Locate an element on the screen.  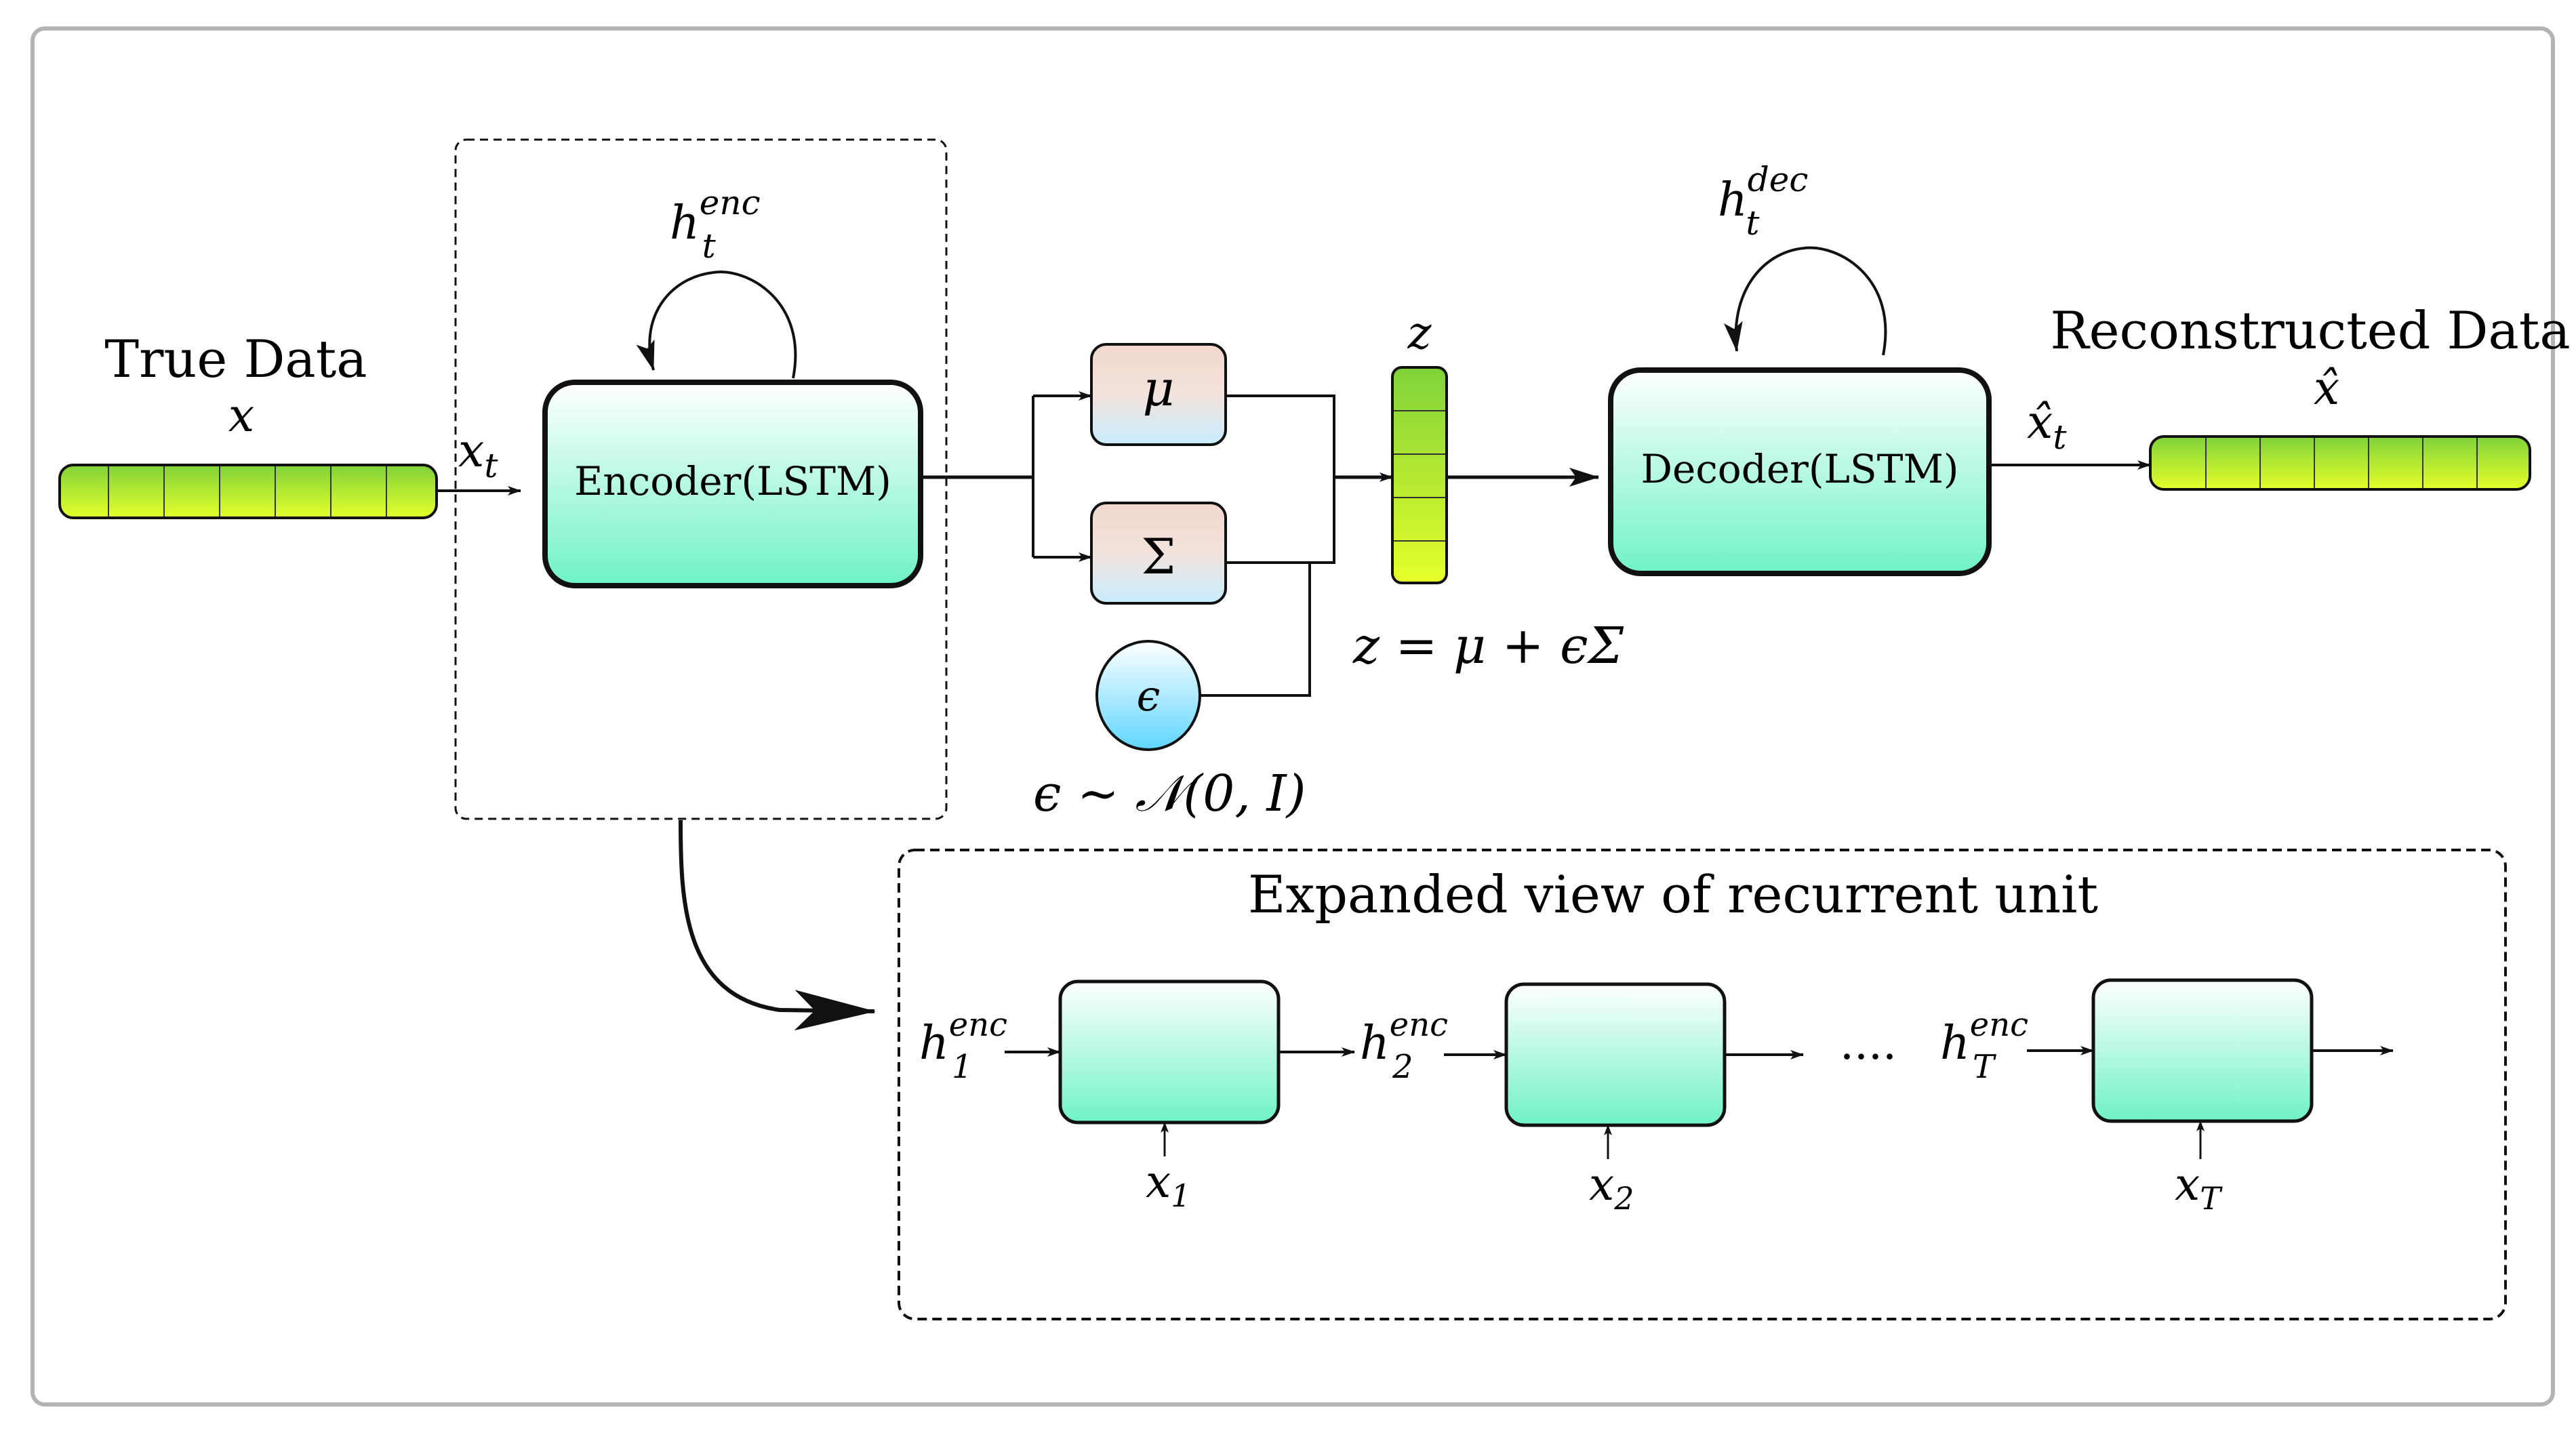
mu-label: μ is located at coordinates (1159, 388).